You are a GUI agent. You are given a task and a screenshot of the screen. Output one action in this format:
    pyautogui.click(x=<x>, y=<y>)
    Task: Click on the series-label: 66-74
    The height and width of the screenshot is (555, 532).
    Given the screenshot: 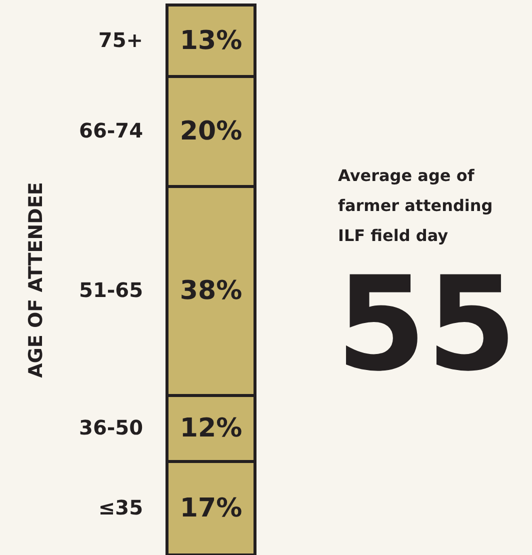 What is the action you would take?
    pyautogui.click(x=111, y=130)
    